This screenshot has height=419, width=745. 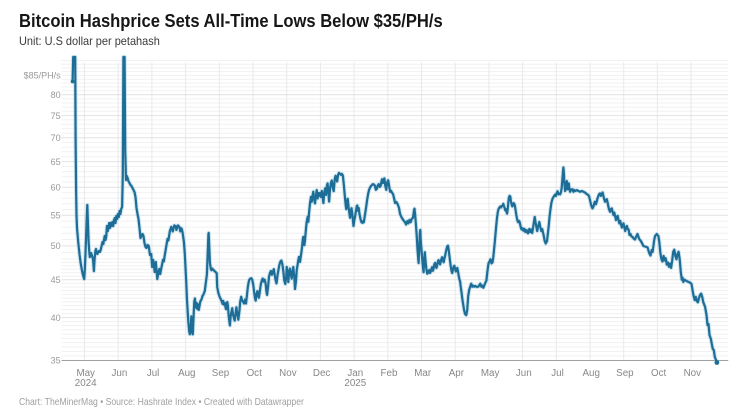 I want to click on svg-text: 2024, so click(x=86, y=383).